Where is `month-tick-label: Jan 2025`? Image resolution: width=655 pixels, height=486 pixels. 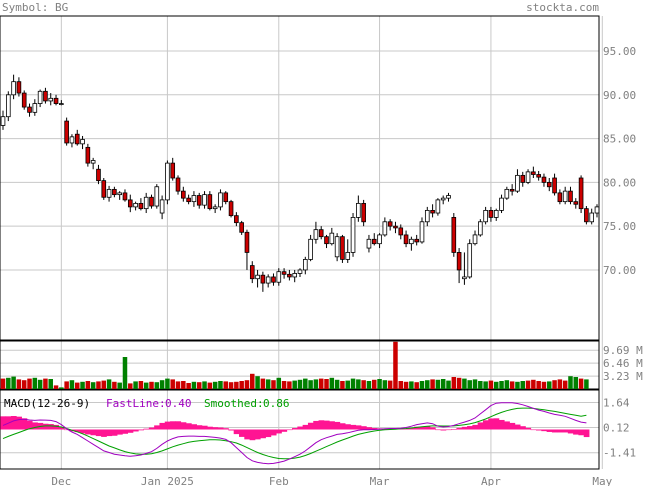 month-tick-label: Jan 2025 is located at coordinates (167, 480).